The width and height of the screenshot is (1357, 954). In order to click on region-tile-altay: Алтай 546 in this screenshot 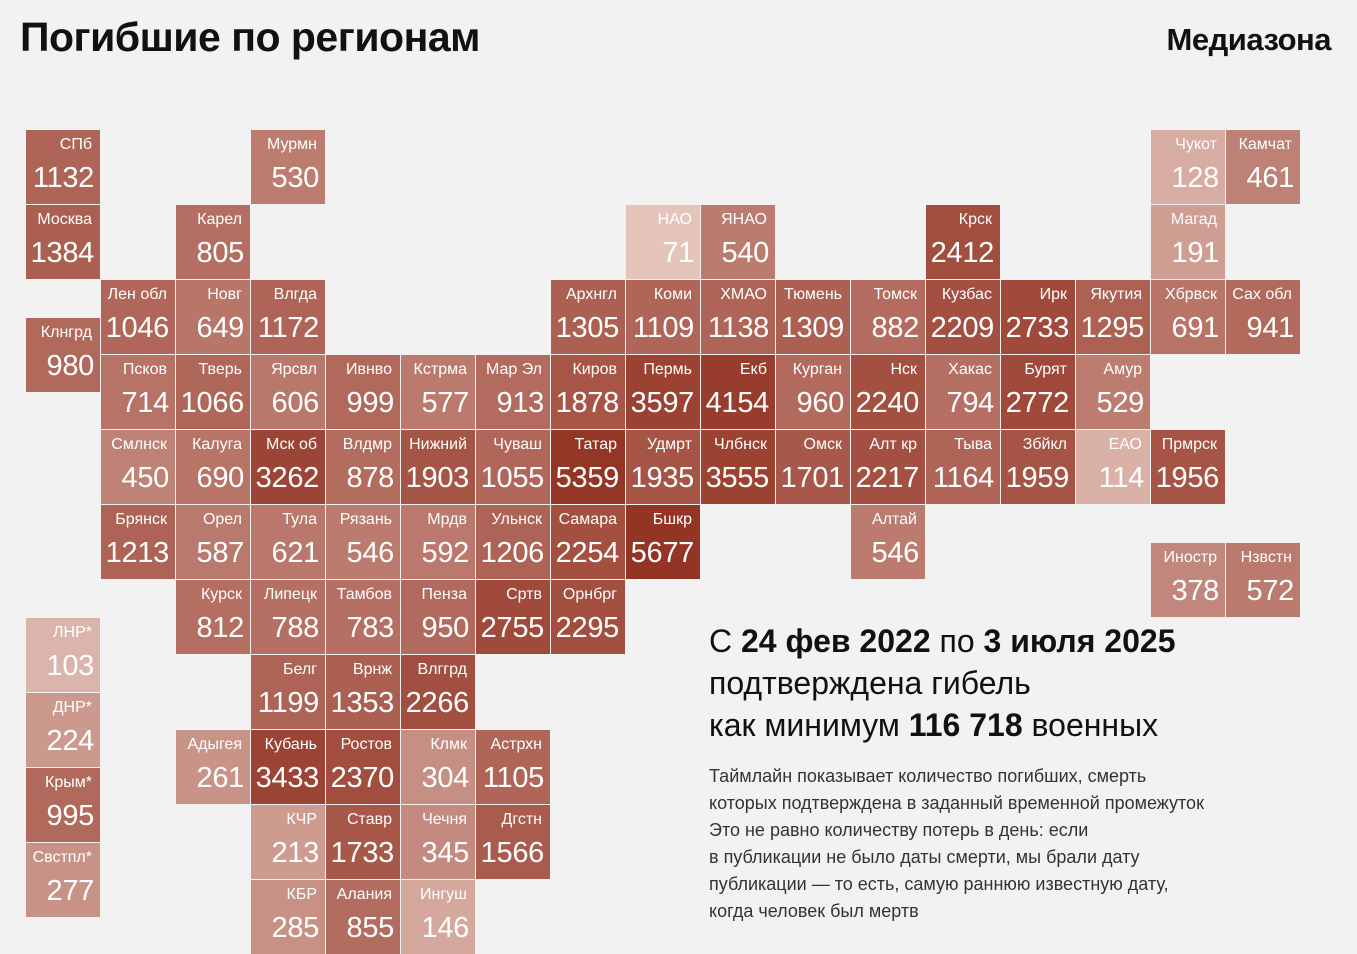, I will do `click(888, 542)`.